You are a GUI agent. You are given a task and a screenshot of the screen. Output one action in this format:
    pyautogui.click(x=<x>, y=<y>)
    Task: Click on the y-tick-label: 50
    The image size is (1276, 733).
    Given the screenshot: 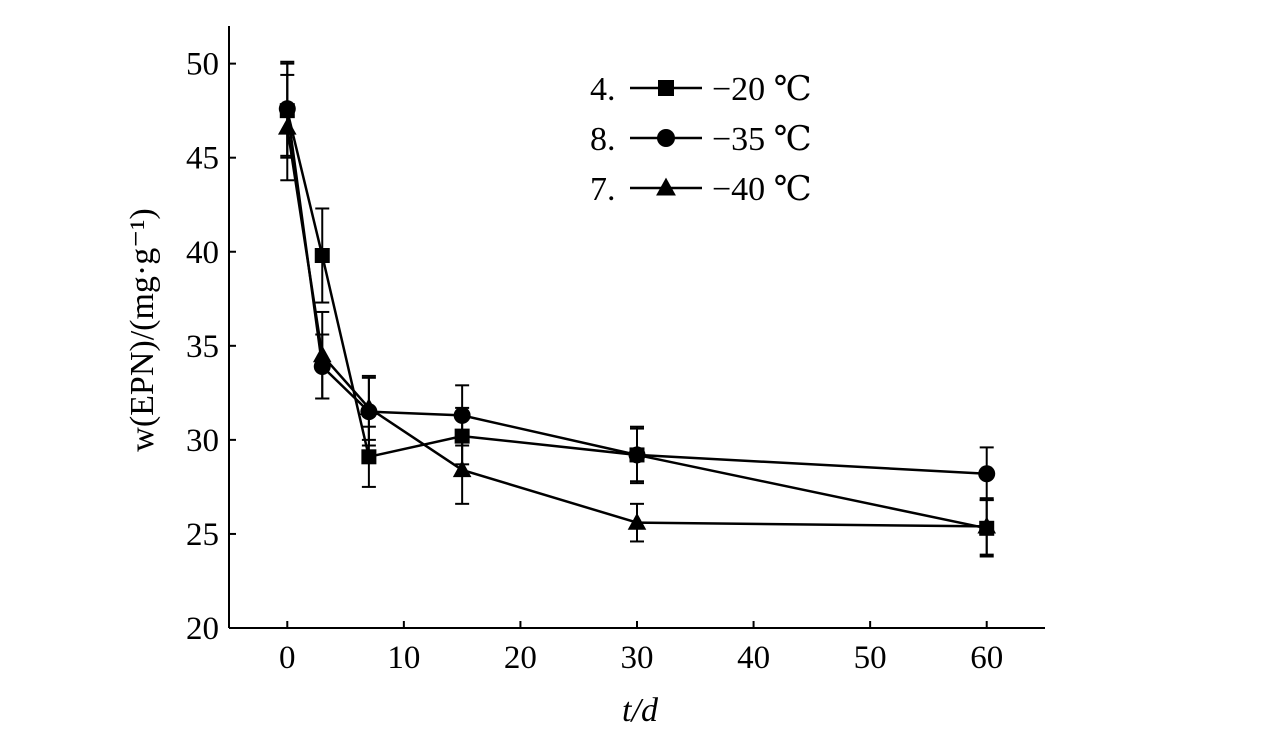 What is the action you would take?
    pyautogui.click(x=202, y=65)
    